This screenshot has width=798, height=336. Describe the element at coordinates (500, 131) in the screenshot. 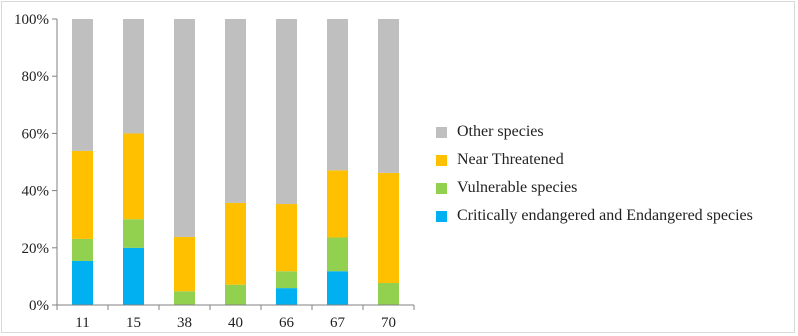

I see `legend-label: Other species` at that location.